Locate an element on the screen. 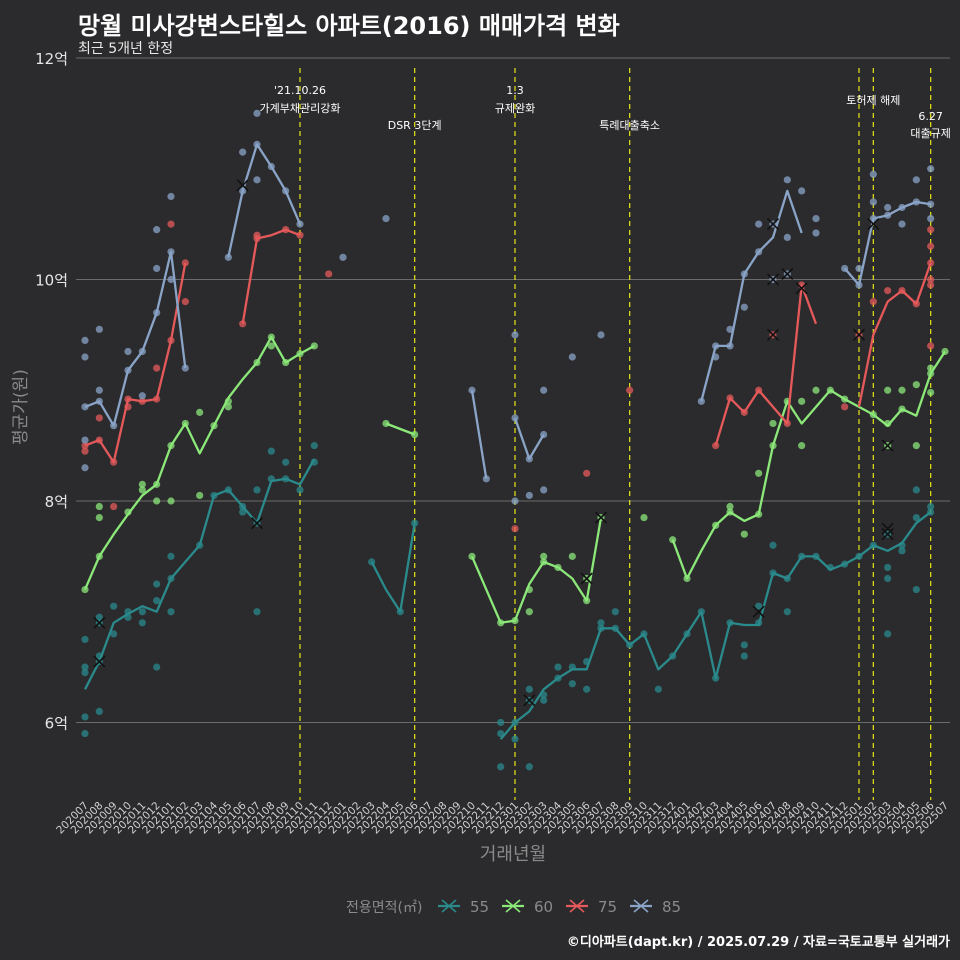 Image resolution: width=960 pixels, height=960 pixels. event-annotation: '21.10.26 is located at coordinates (300, 90).